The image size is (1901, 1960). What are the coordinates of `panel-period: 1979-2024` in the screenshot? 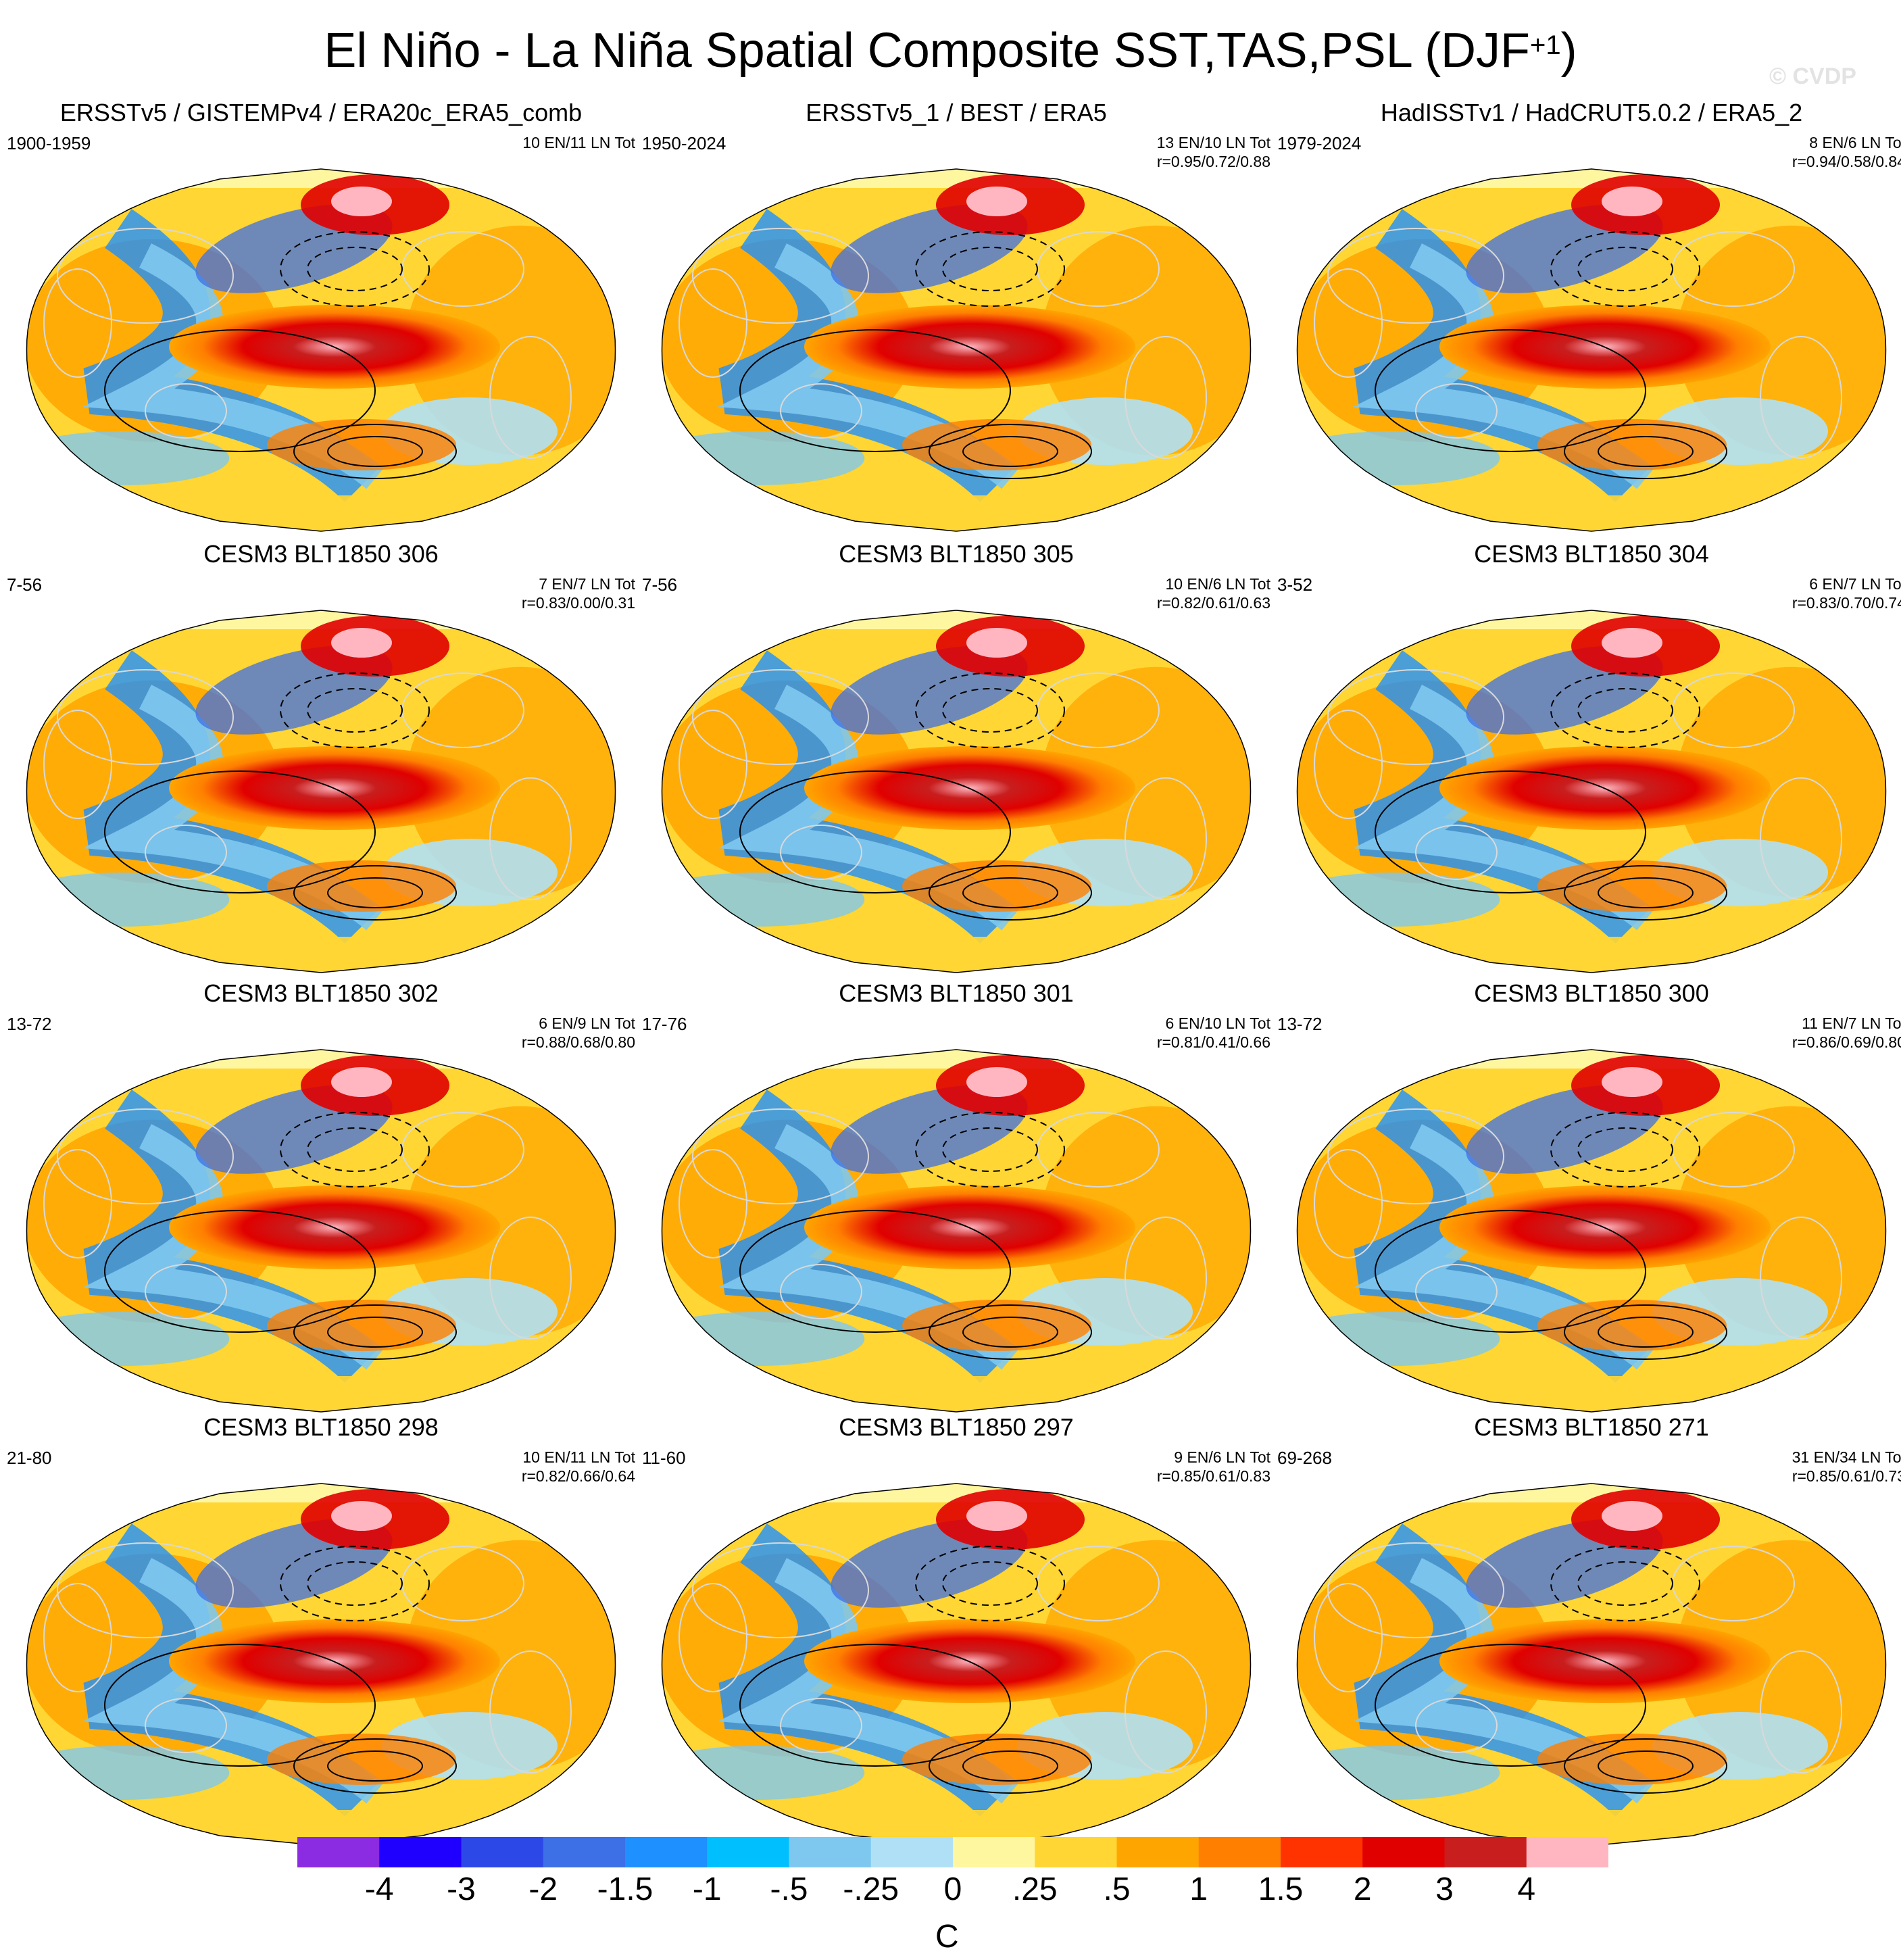 It's located at (1319, 143).